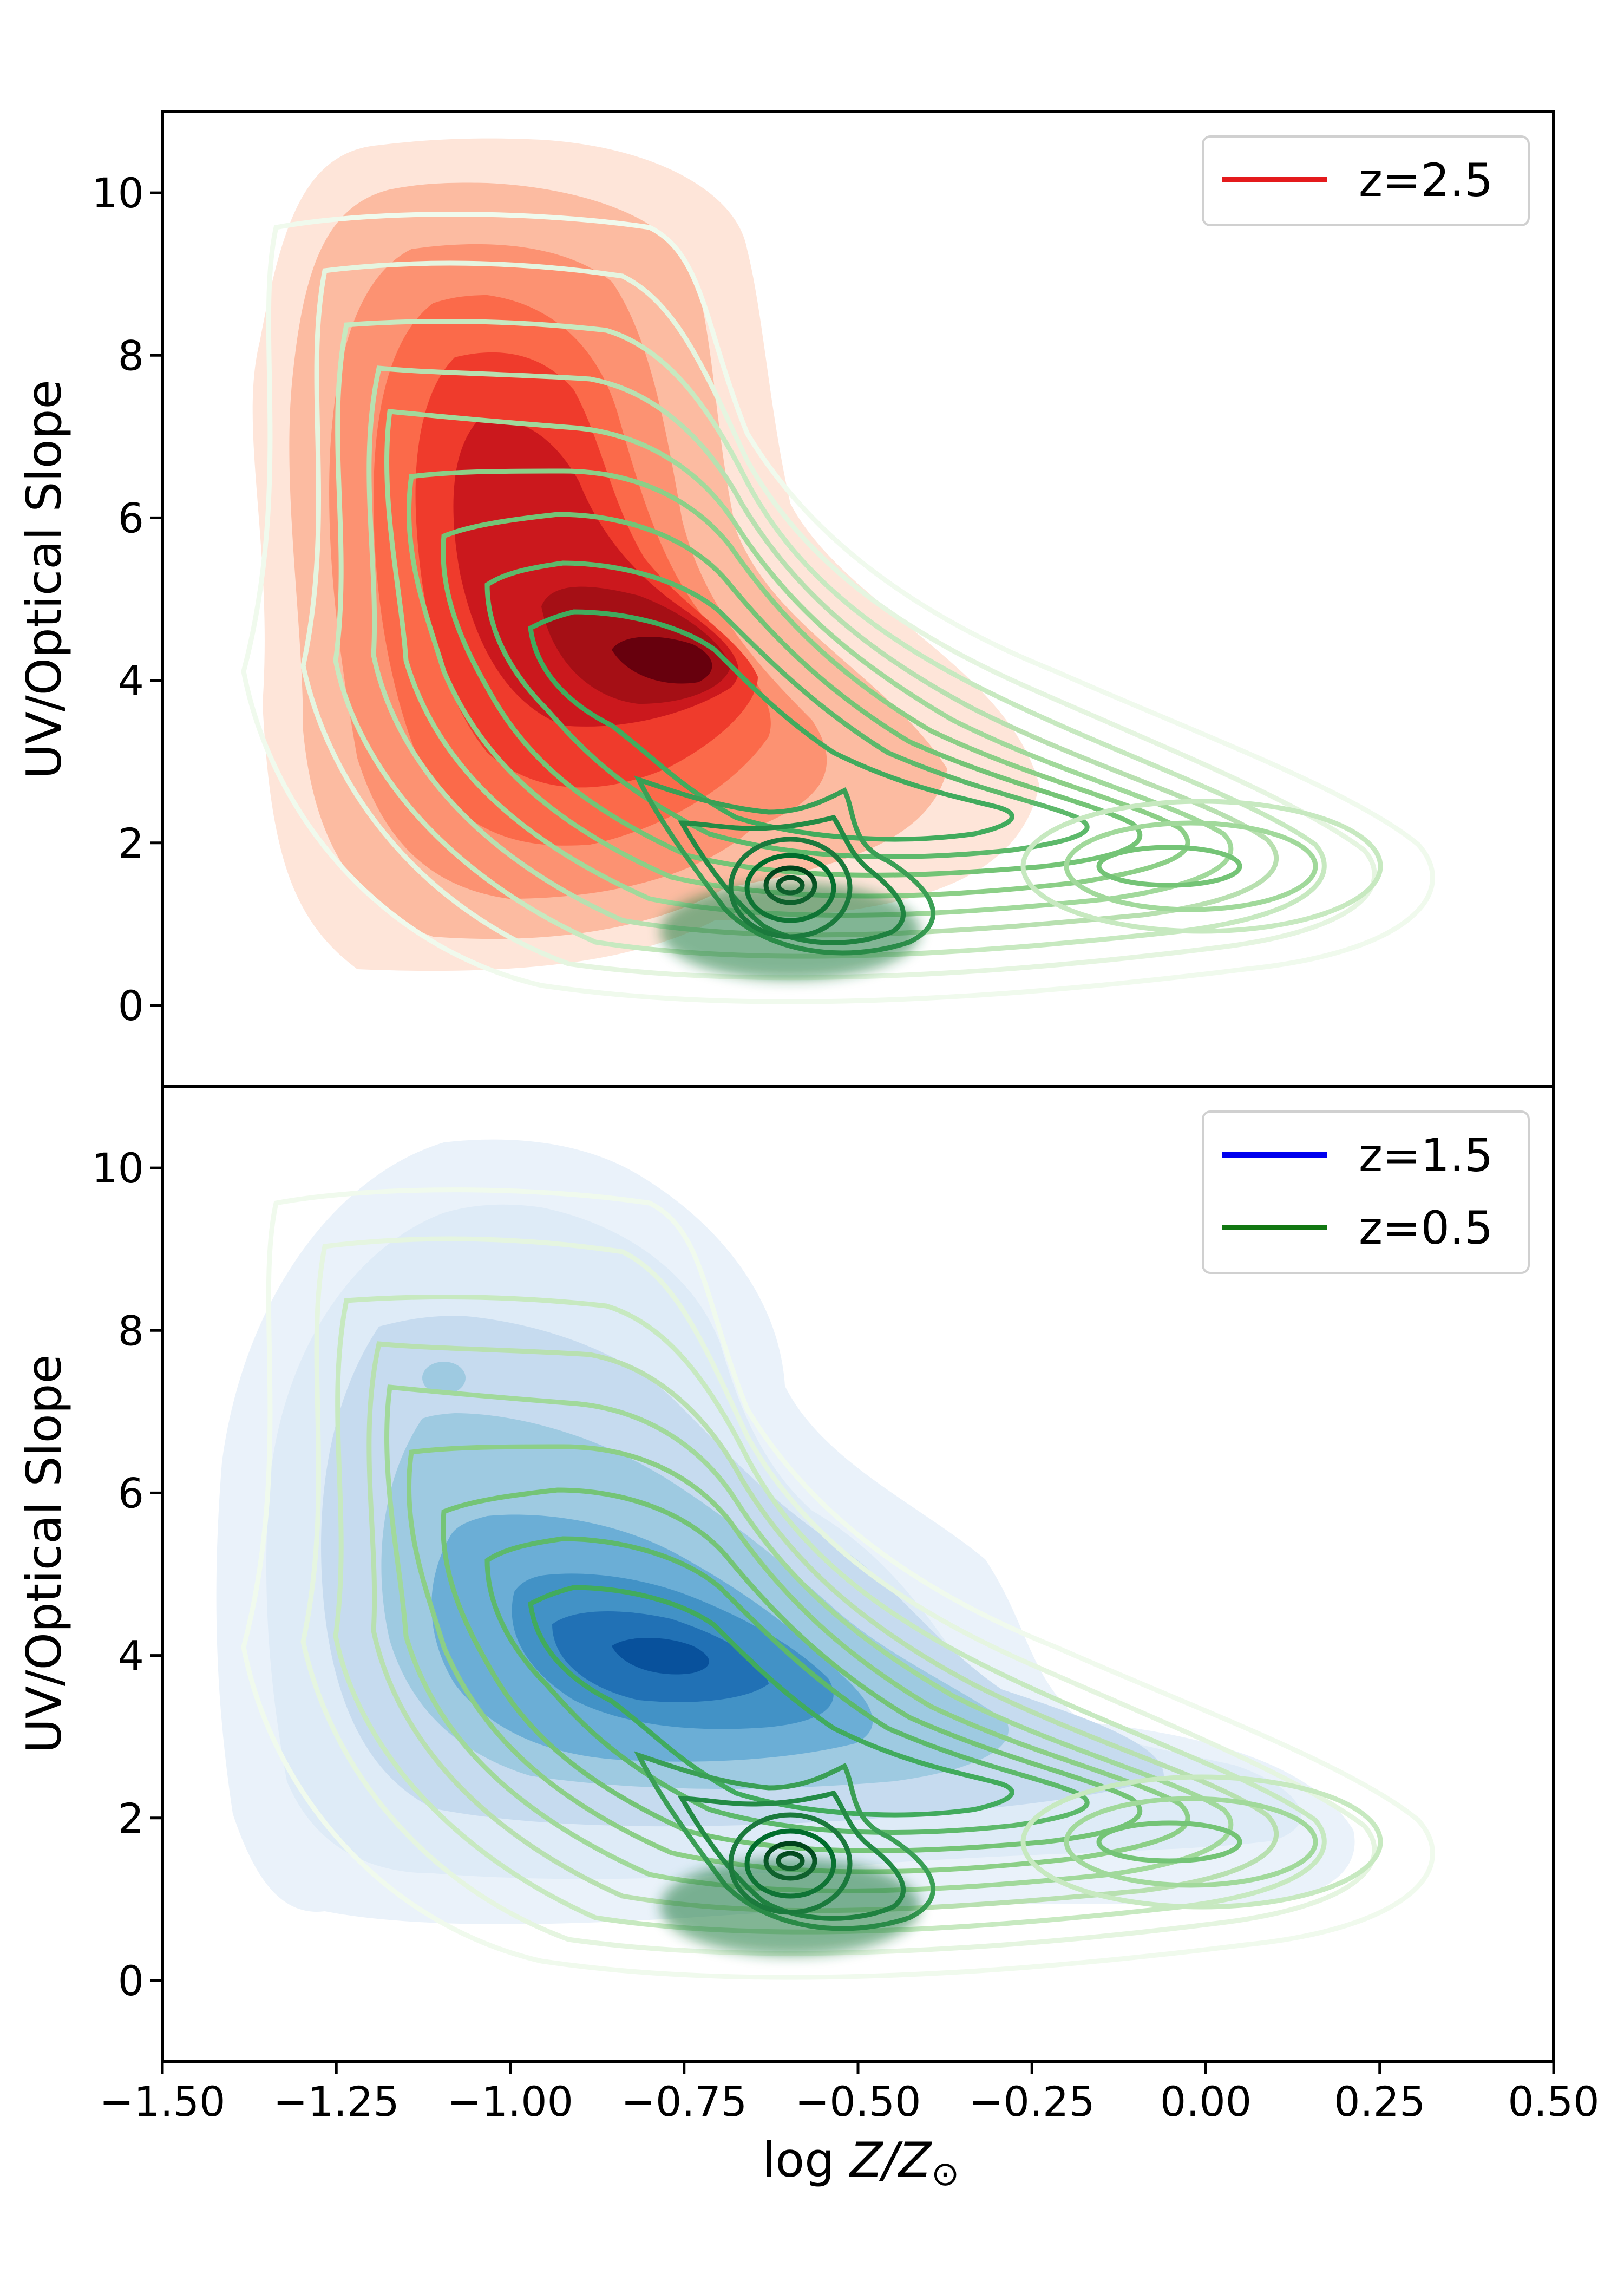  I want to click on bottom-y-tick-label: 4, so click(131, 1656).